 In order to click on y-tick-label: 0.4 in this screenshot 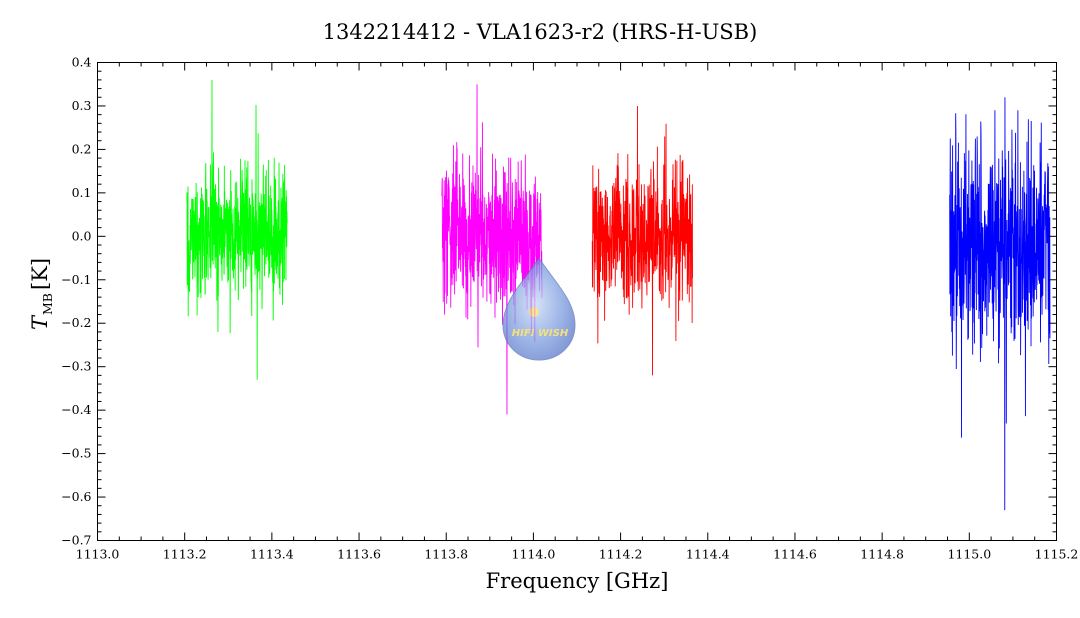, I will do `click(82, 62)`.